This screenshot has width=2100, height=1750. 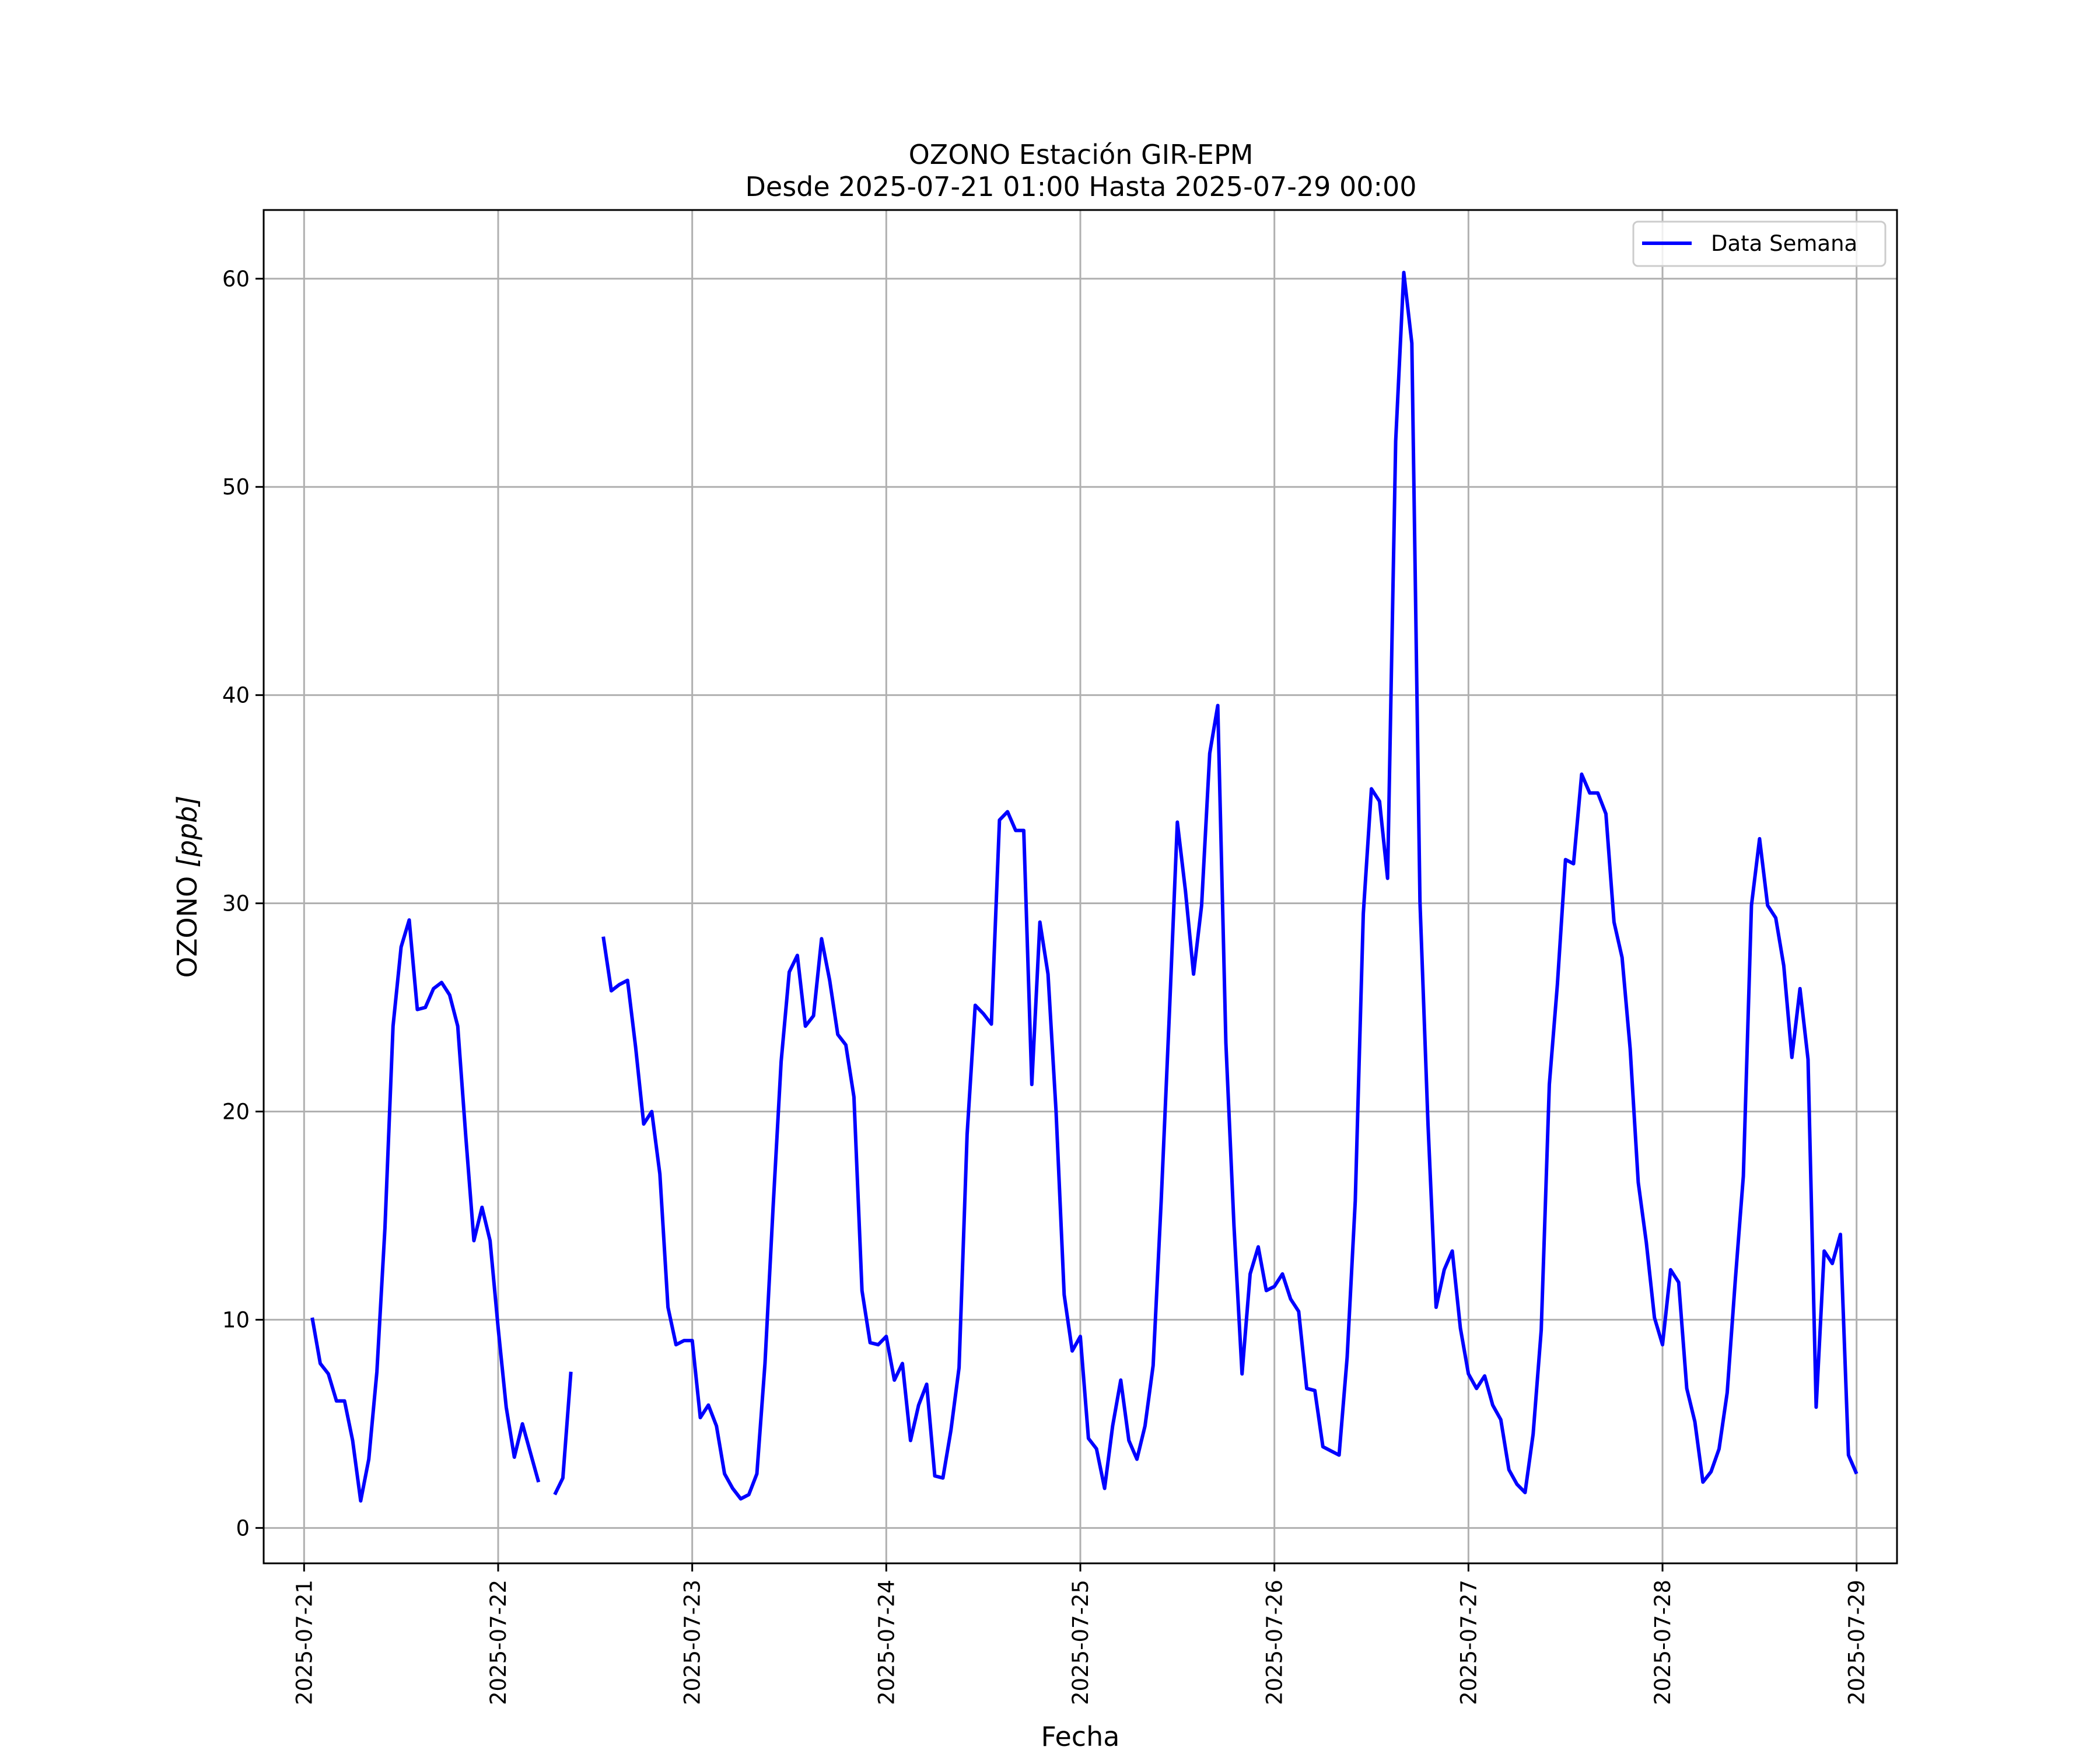 What do you see at coordinates (1662, 1643) in the screenshot?
I see `x-tick-label: 2025-07-28` at bounding box center [1662, 1643].